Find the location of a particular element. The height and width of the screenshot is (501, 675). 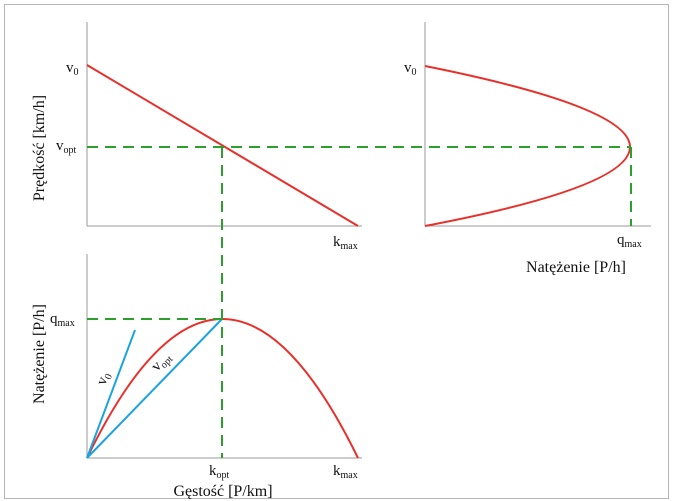

flow-density-kopt-label: kopt is located at coordinates (219, 472).